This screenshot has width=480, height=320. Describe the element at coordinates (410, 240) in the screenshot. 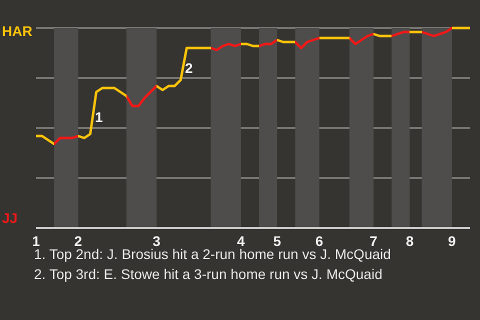

I see `x-tick-label: 8` at that location.